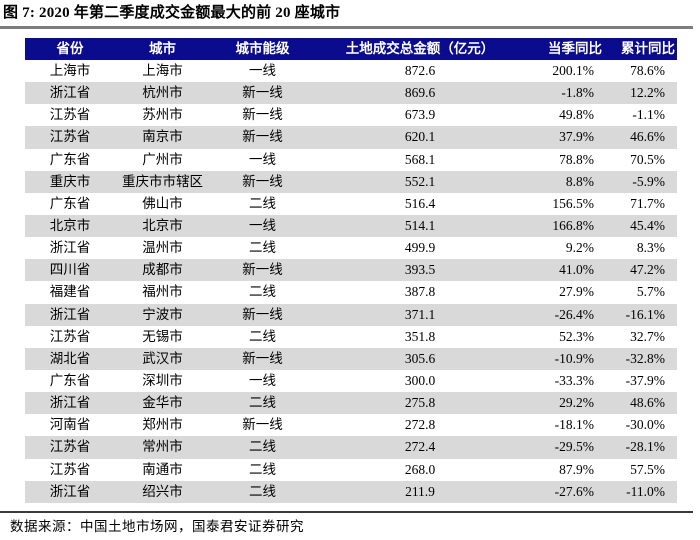  Describe the element at coordinates (70, 425) in the screenshot. I see `cell-province: 河南省` at that location.